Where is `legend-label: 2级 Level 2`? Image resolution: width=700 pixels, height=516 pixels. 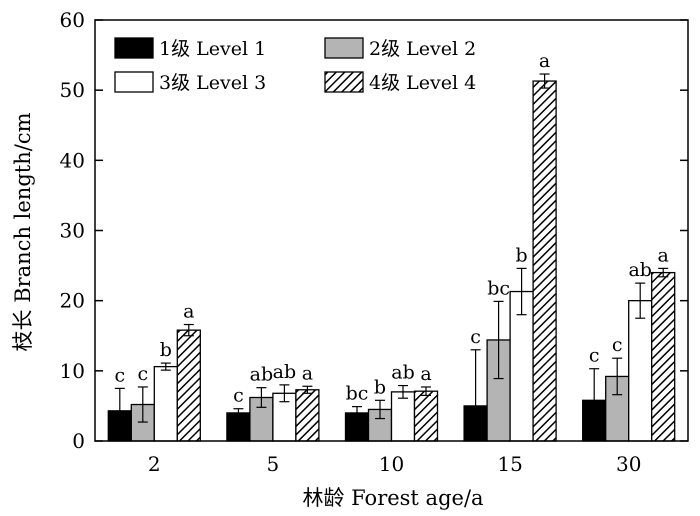
legend-label: 2级 Level 2 is located at coordinates (422, 49).